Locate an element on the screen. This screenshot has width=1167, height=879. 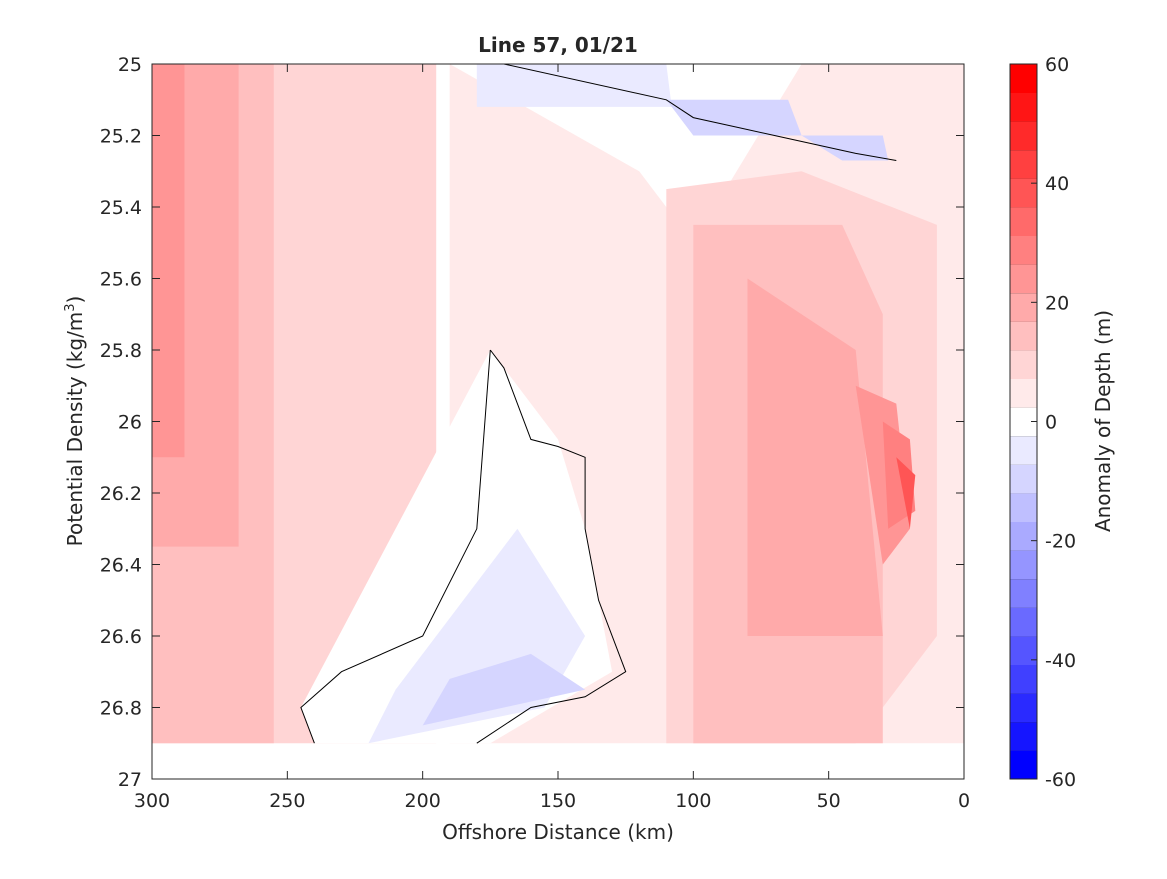
y-tick-label: 25.4 is located at coordinates (121, 208).